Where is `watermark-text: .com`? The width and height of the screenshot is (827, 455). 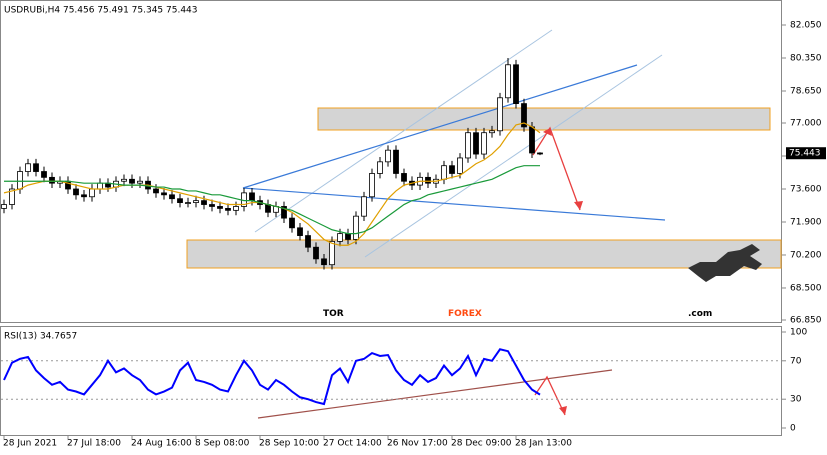 watermark-text: .com is located at coordinates (700, 314).